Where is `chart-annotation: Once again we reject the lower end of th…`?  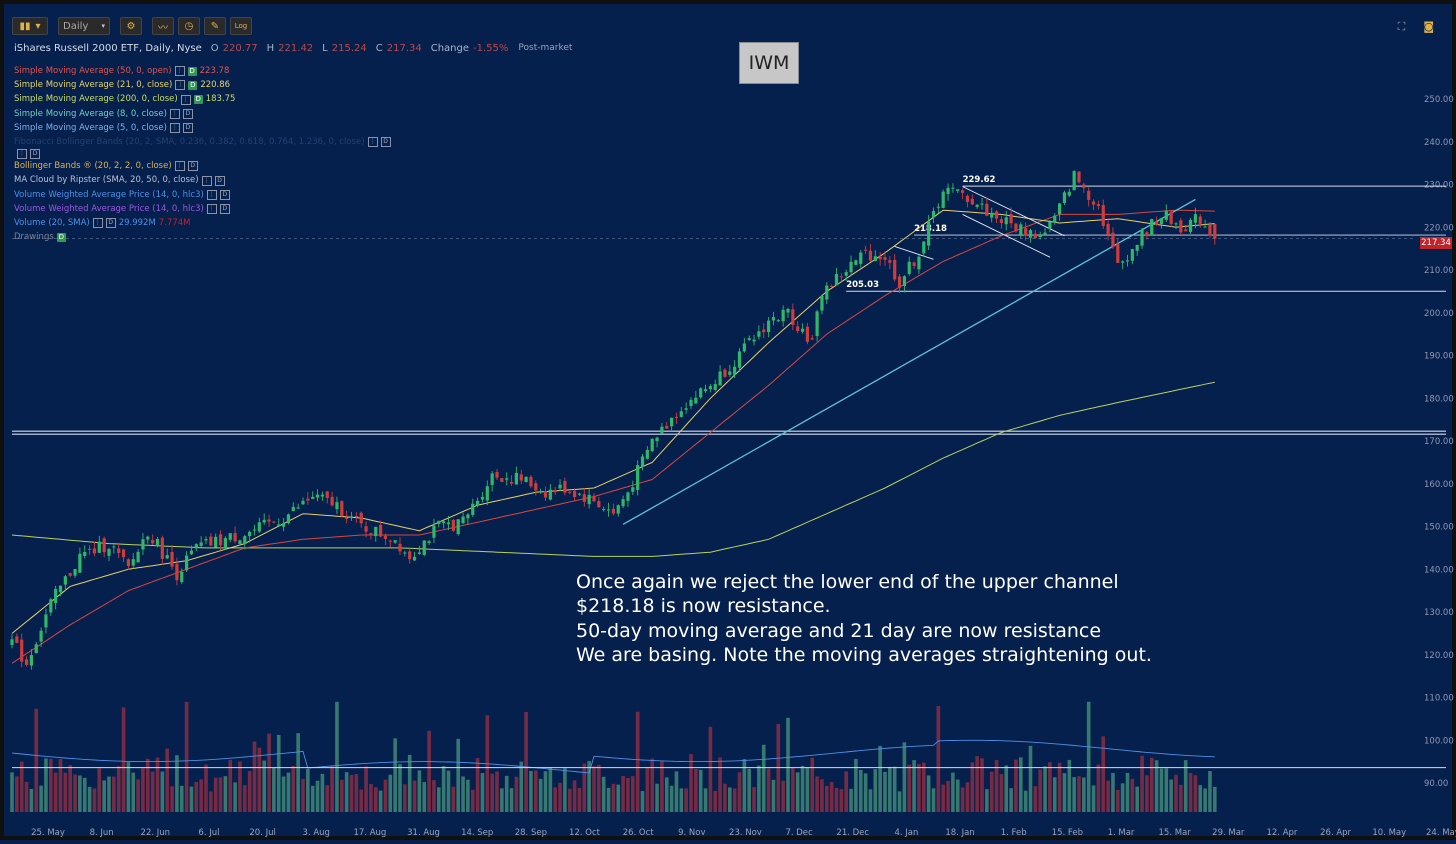 chart-annotation: Once again we reject the lower end of th… is located at coordinates (864, 618).